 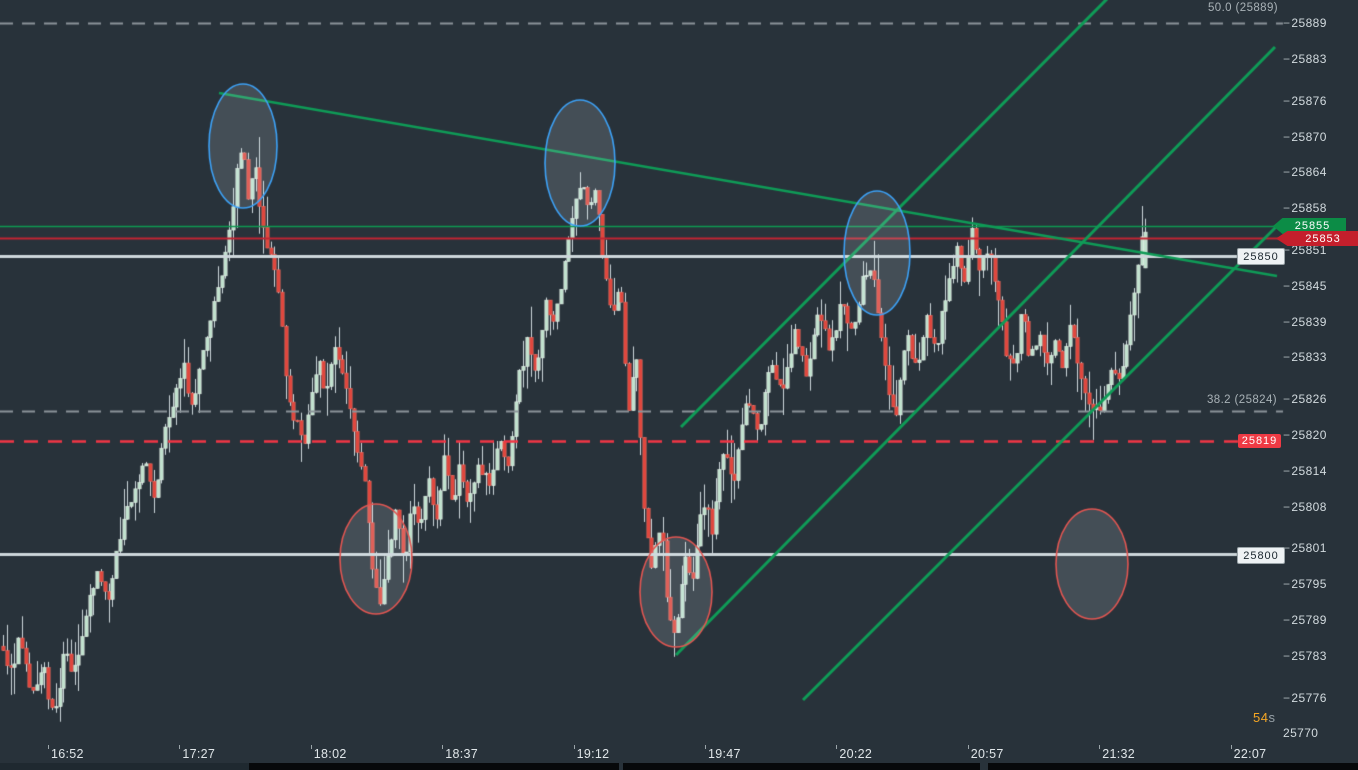 What do you see at coordinates (67, 754) in the screenshot?
I see `time-axis-label: 16:52` at bounding box center [67, 754].